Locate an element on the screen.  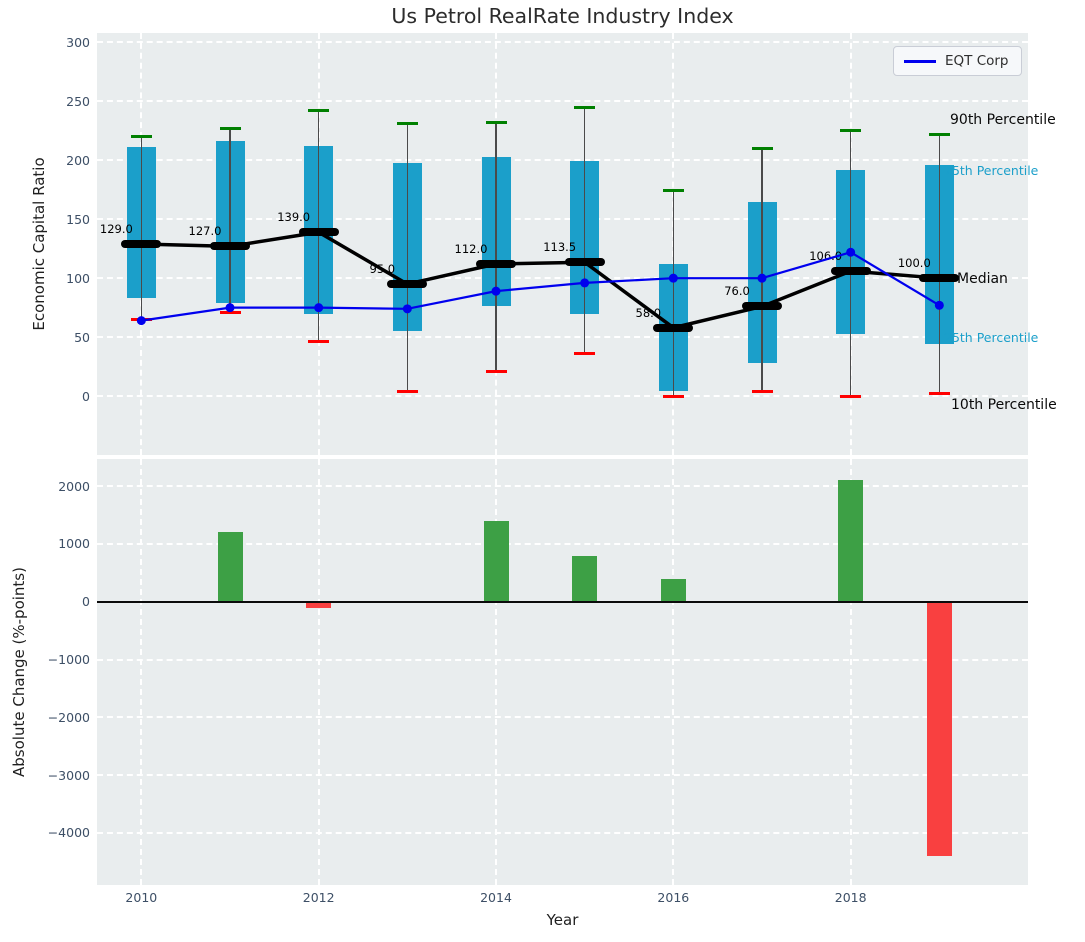
eqt-point-2012 is located at coordinates (319, 308).